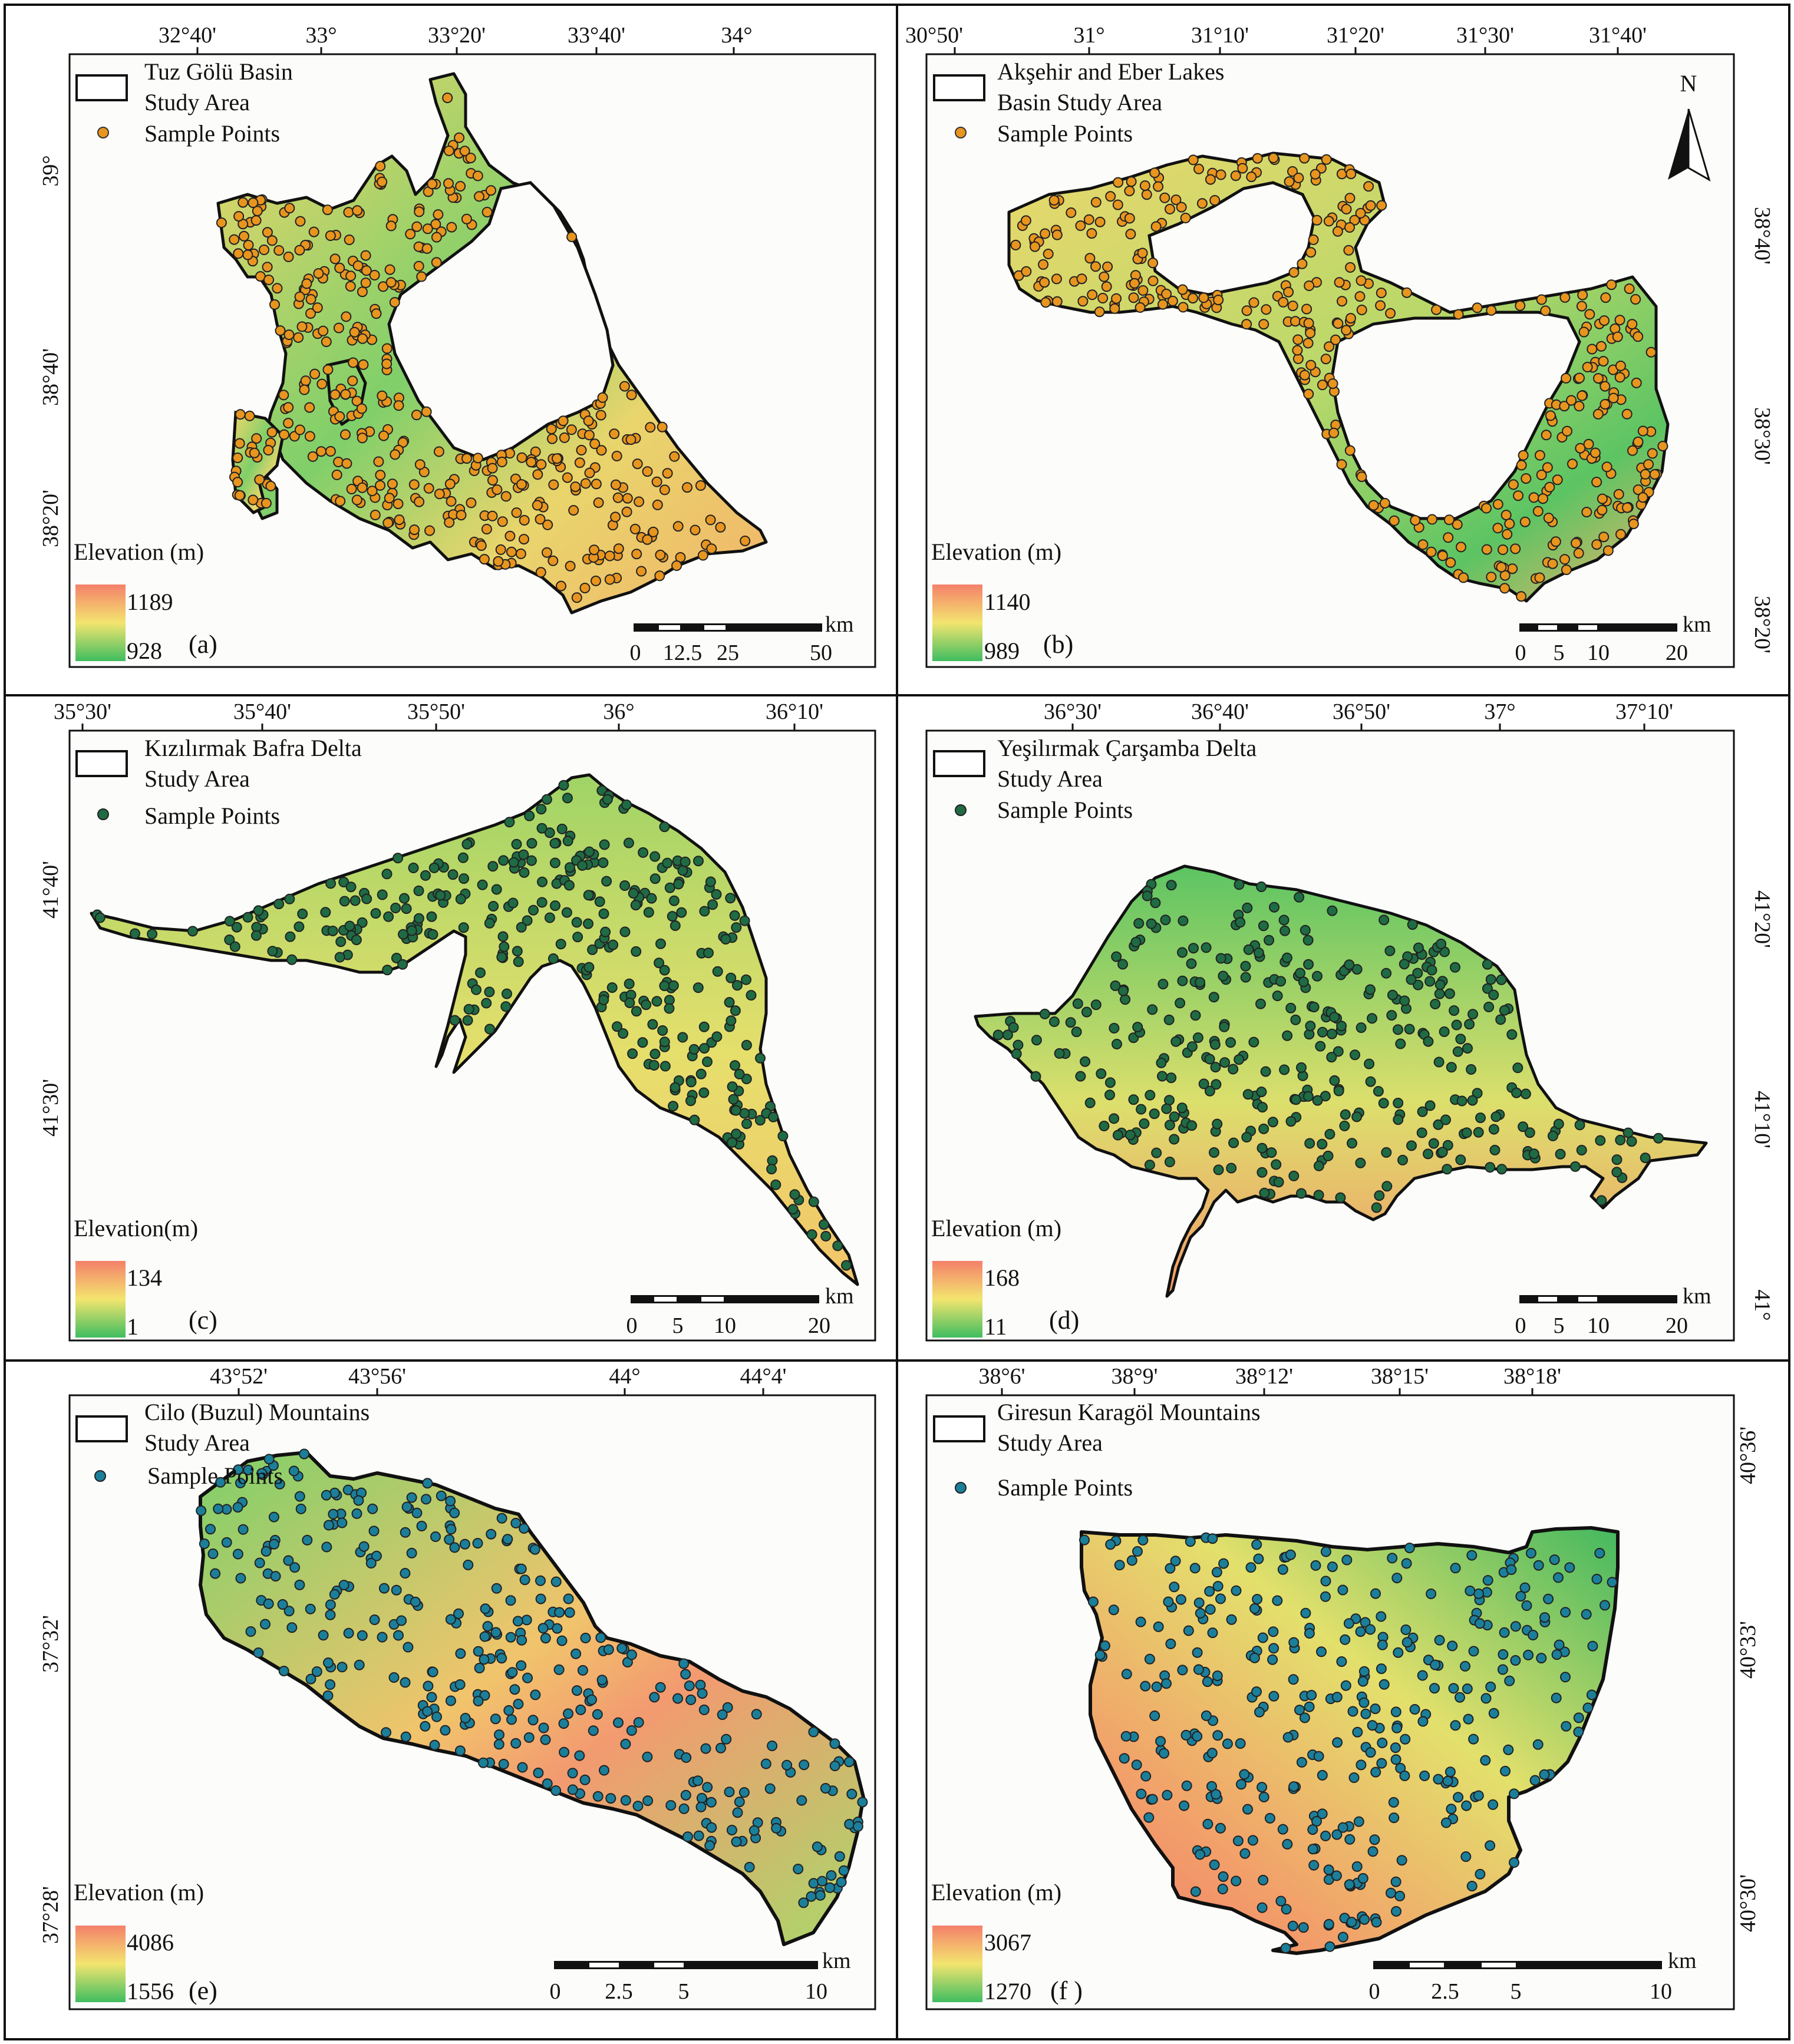 This screenshot has width=1794, height=2044. I want to click on panel-label: (d), so click(1064, 1320).